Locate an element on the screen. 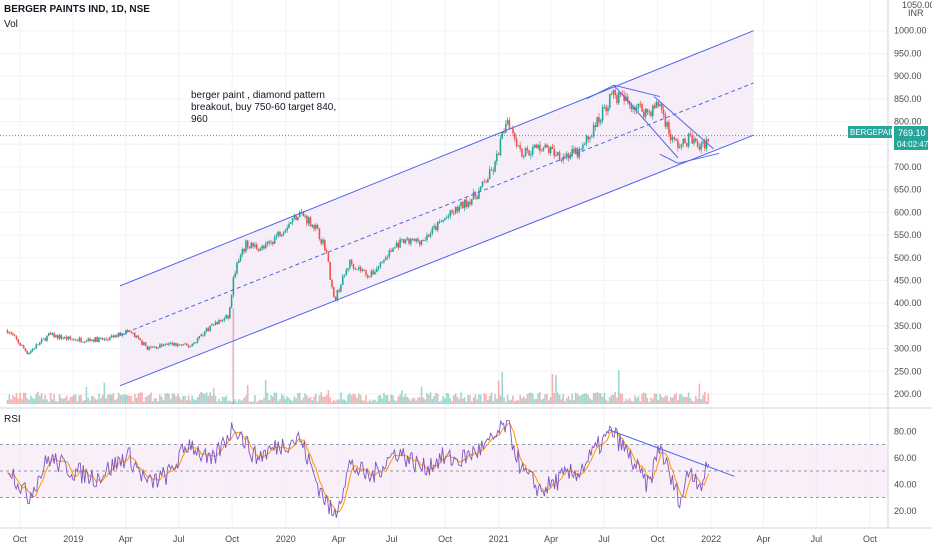  price-tick-label: 350.00 is located at coordinates (908, 326).